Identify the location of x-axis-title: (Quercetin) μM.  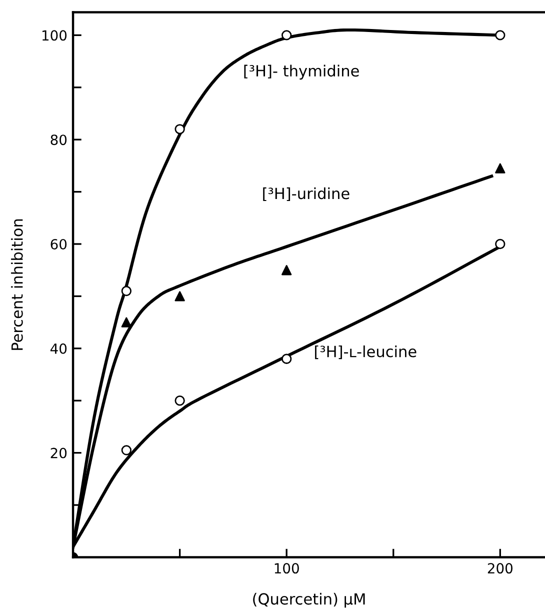
(309, 600).